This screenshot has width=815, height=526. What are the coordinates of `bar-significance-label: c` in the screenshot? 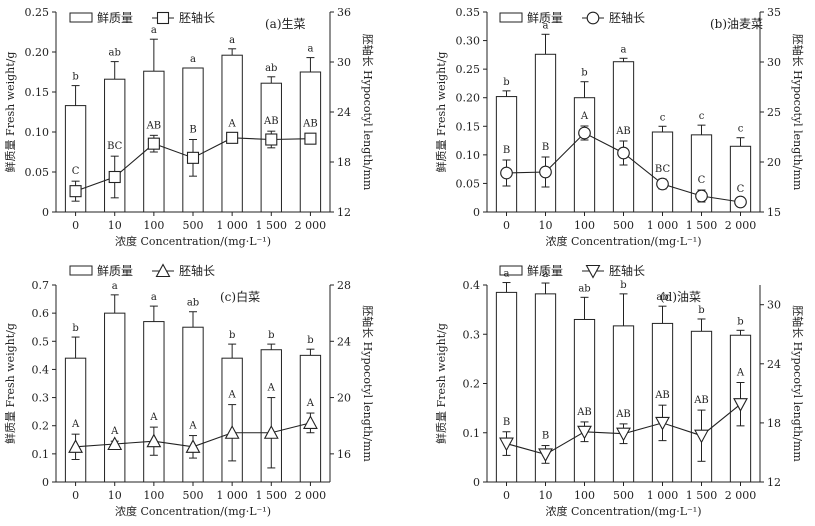 It's located at (663, 117).